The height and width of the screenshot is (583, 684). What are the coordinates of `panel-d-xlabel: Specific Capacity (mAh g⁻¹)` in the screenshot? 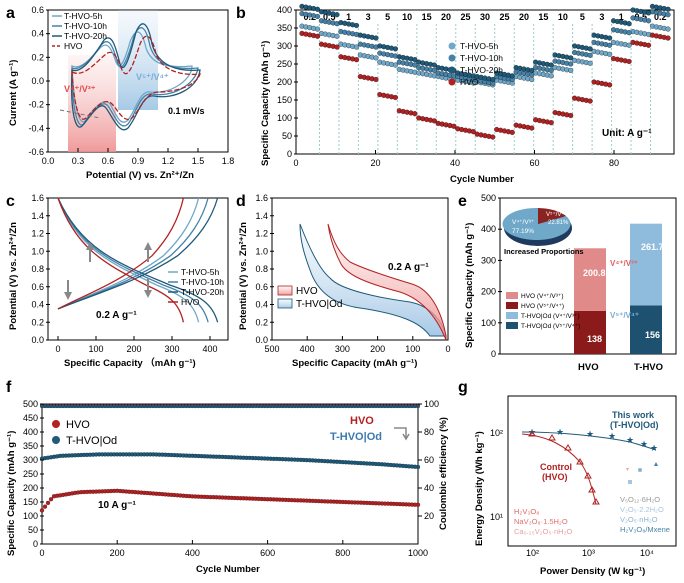 It's located at (354, 363).